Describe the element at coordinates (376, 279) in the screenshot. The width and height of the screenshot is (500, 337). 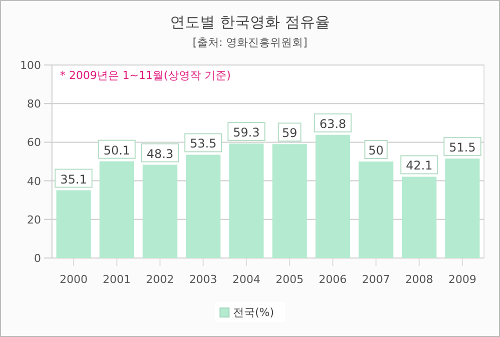
I see `x-tick-label: 2007` at that location.